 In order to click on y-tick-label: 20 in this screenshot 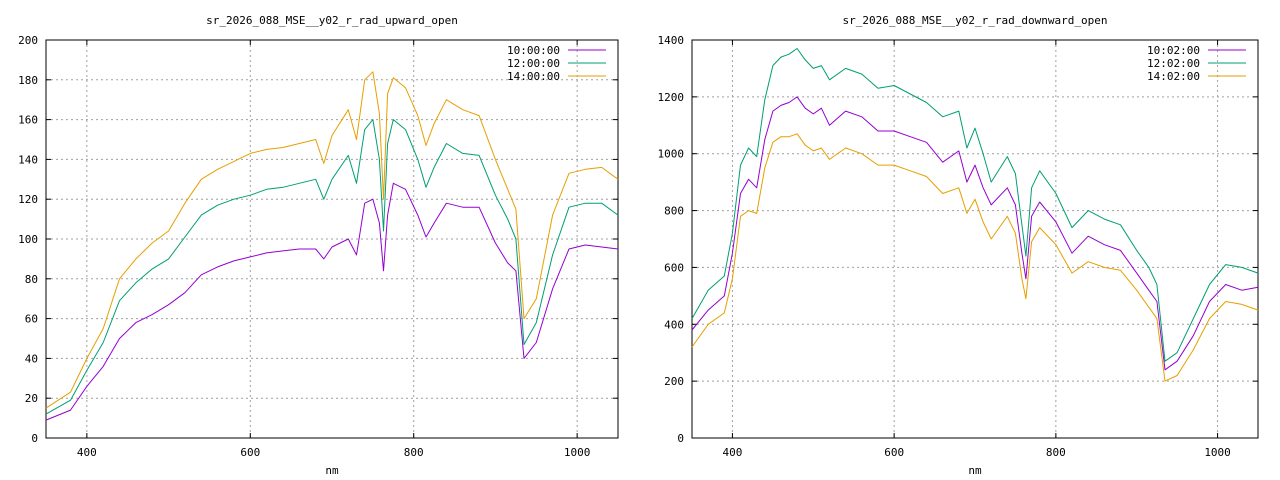, I will do `click(31, 398)`.